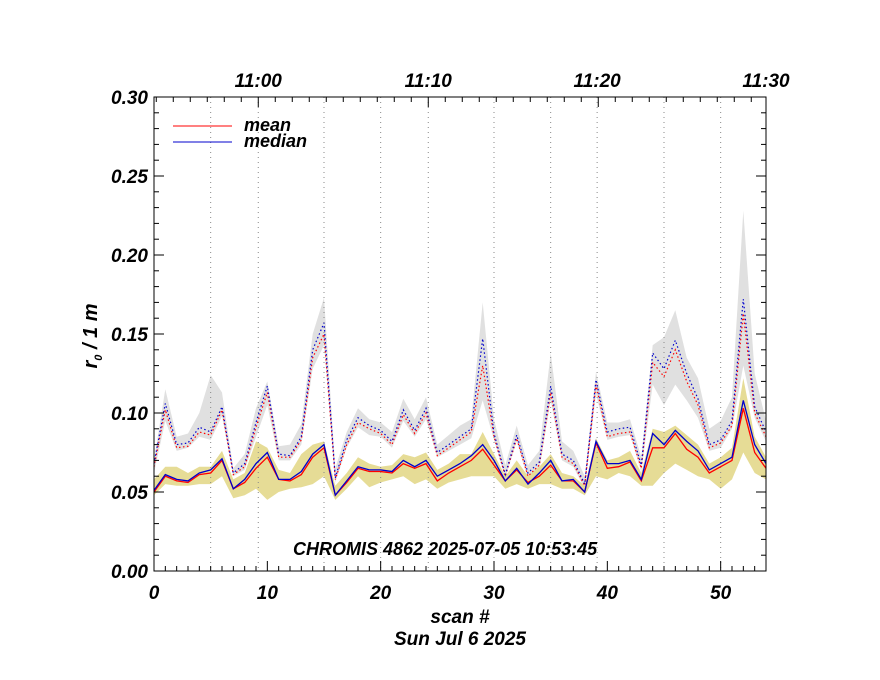 This screenshot has height=680, width=880. What do you see at coordinates (268, 593) in the screenshot?
I see `x-tick-label-10: 10` at bounding box center [268, 593].